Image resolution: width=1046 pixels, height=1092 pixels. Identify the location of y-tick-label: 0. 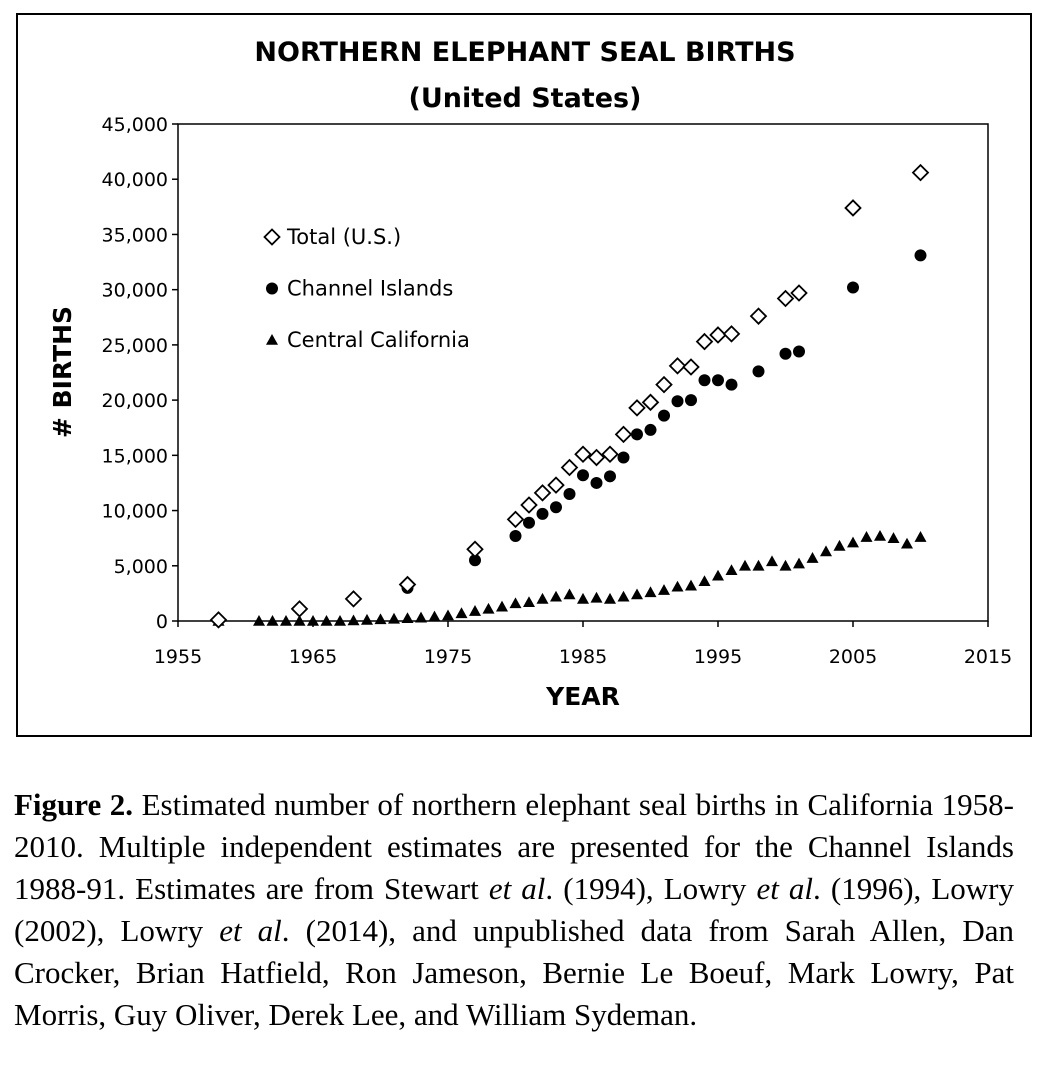
(162, 622).